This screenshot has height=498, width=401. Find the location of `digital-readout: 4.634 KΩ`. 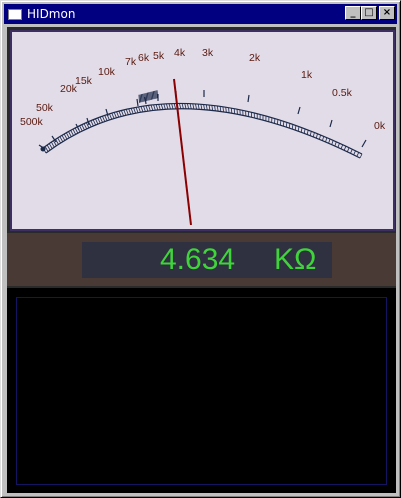

digital-readout: 4.634 KΩ is located at coordinates (207, 260).